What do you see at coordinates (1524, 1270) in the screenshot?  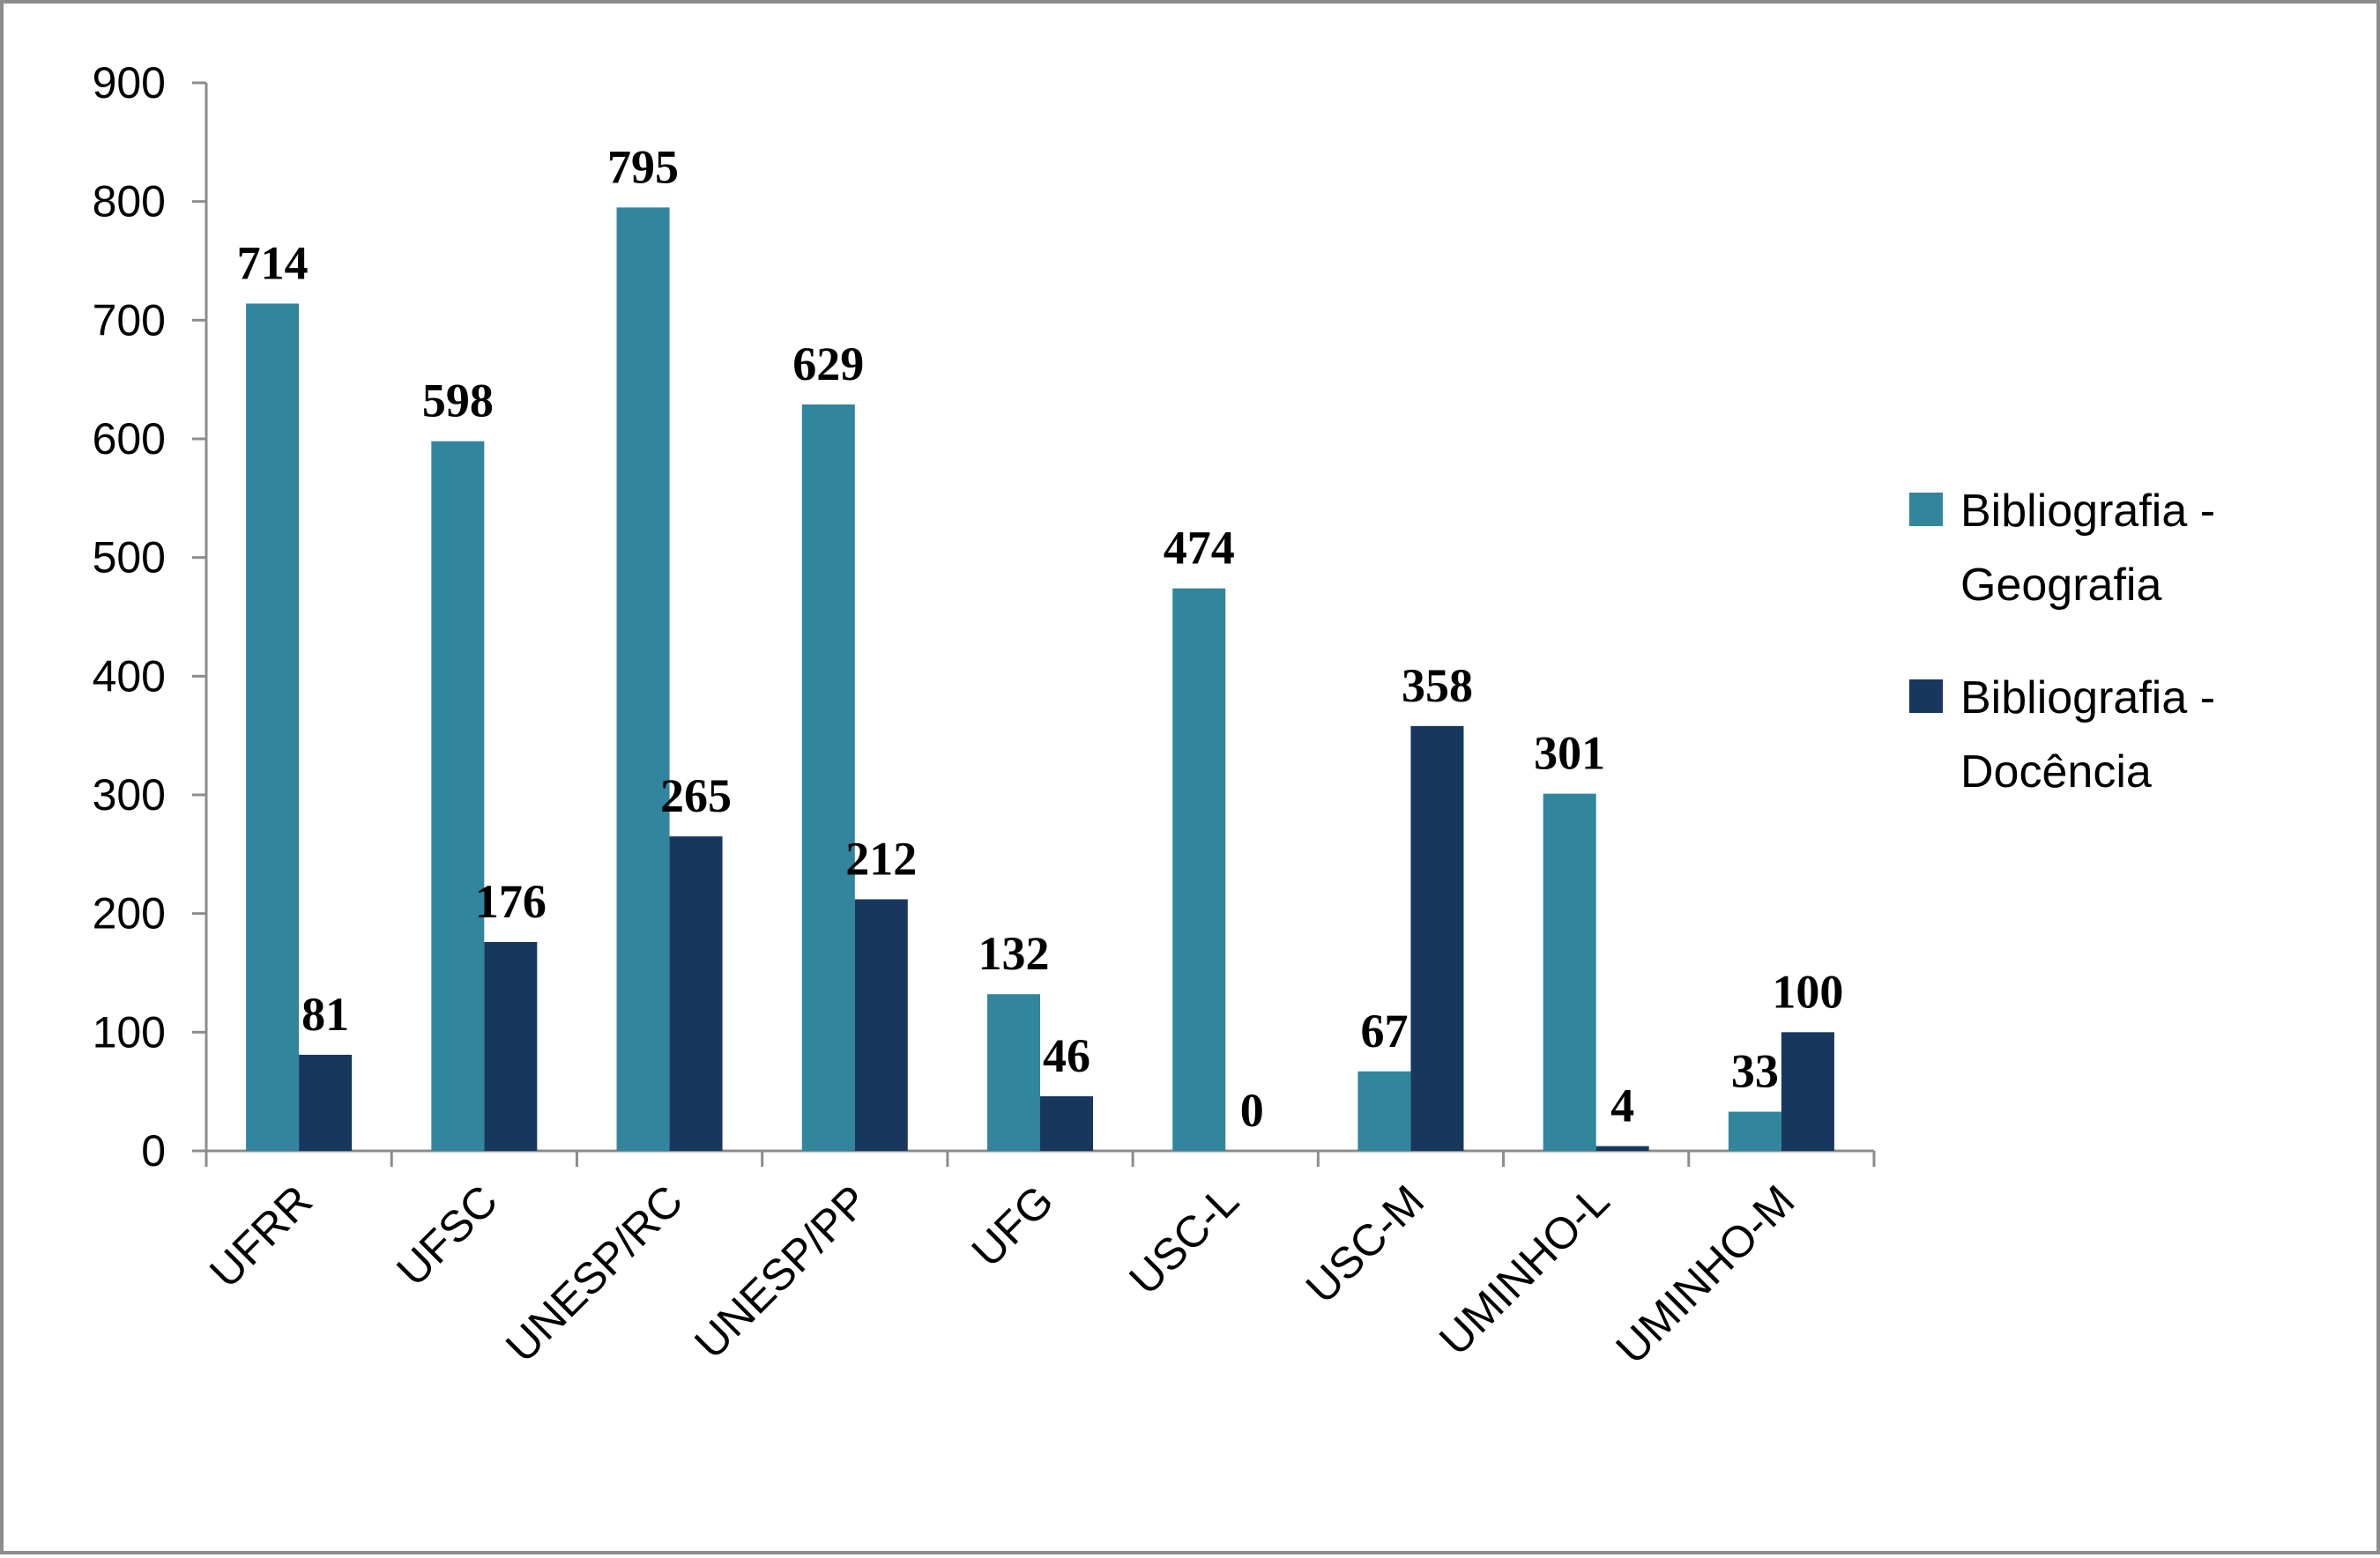 I see `x-tick-label: UMINHO-L` at bounding box center [1524, 1270].